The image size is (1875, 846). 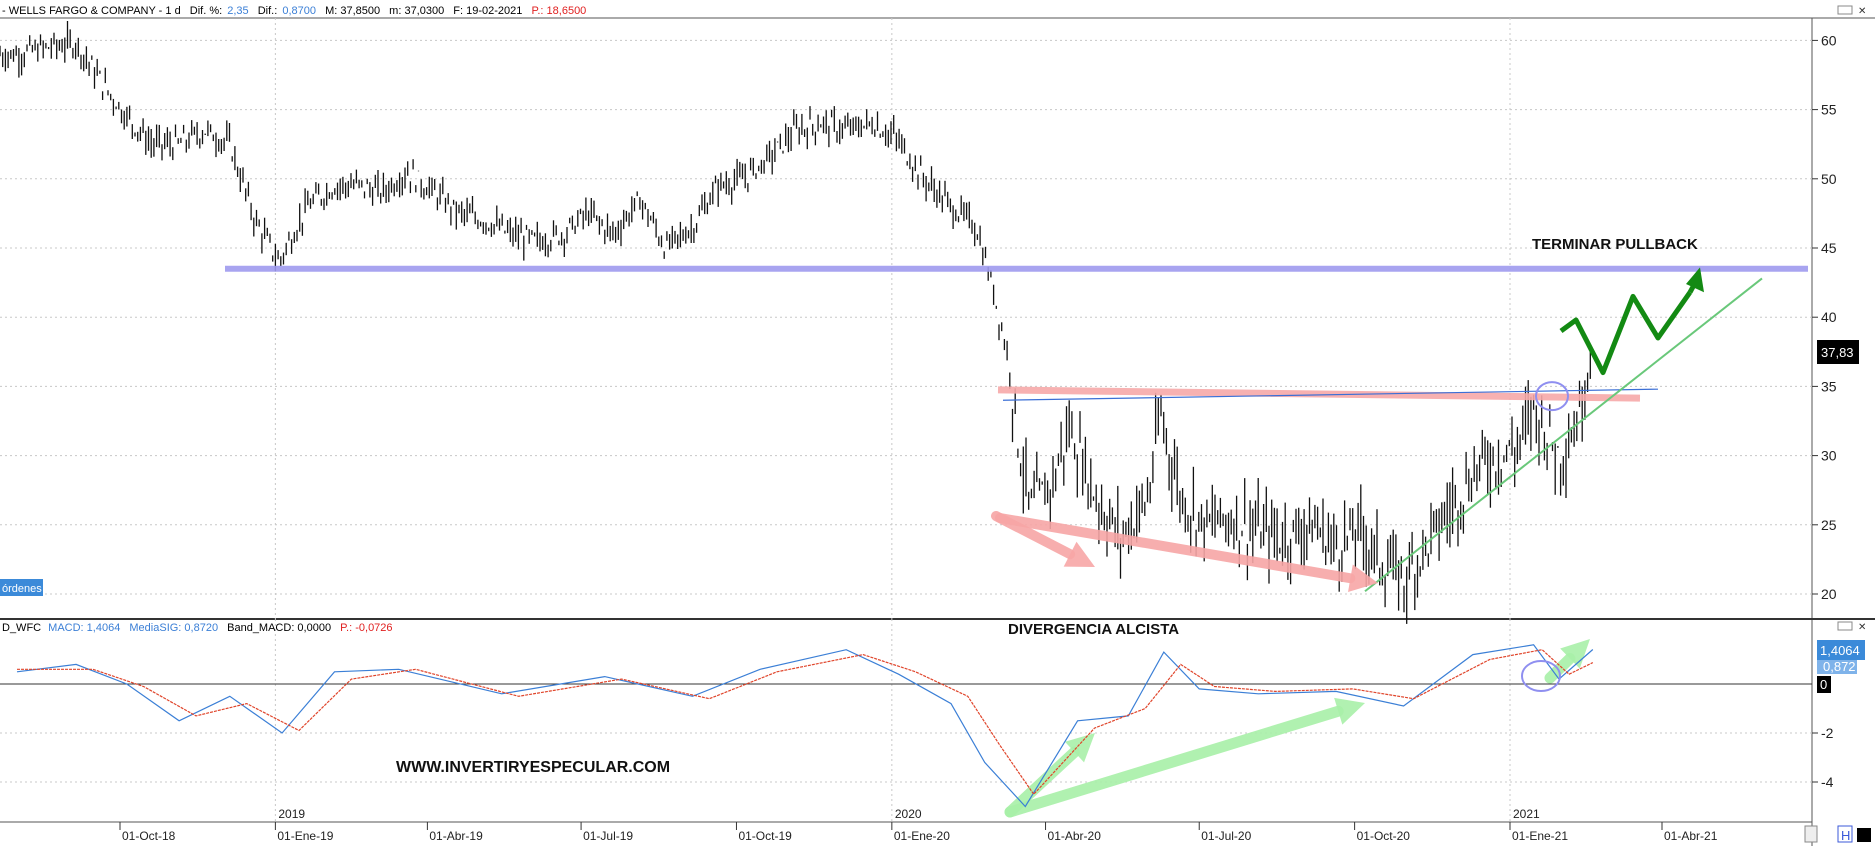 What do you see at coordinates (805, 722) in the screenshot?
I see `signal-line` at bounding box center [805, 722].